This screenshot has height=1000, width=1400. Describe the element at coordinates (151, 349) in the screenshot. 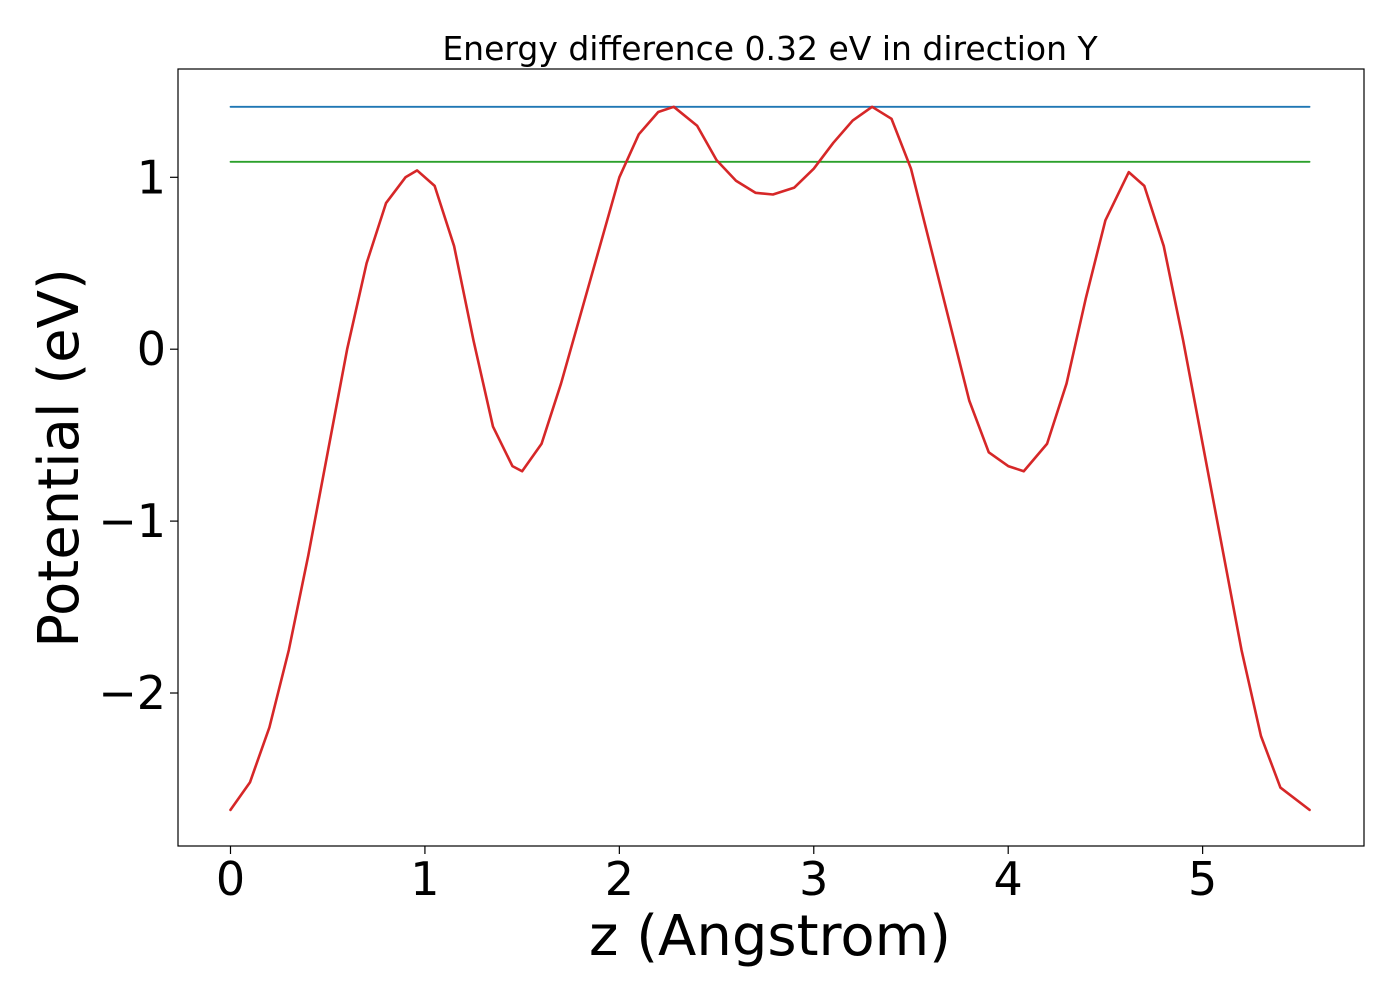

I see `y-tick-label: 0` at that location.